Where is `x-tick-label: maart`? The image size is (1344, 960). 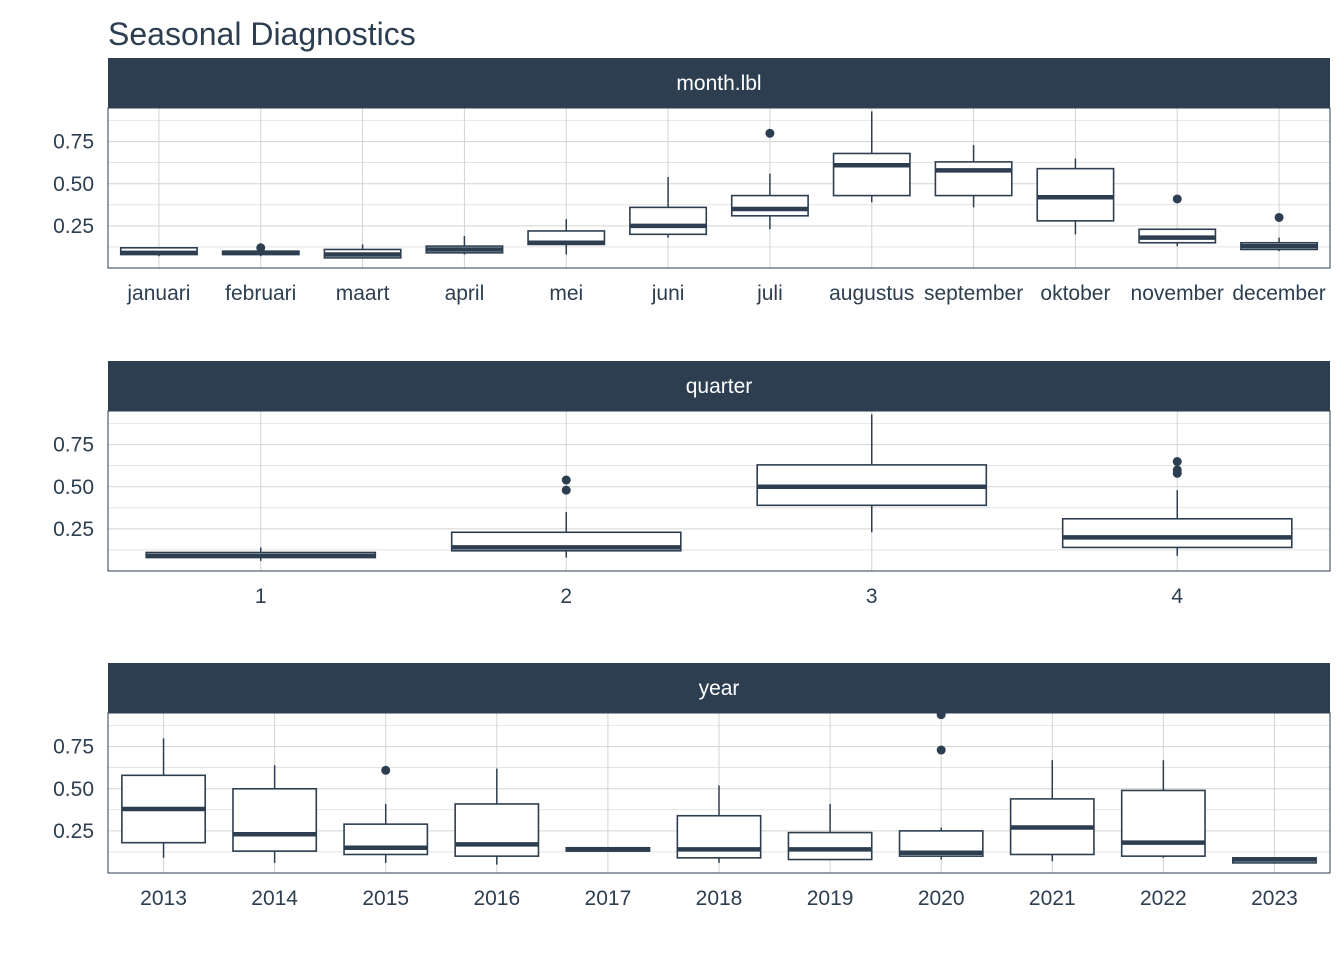
x-tick-label: maart is located at coordinates (363, 293).